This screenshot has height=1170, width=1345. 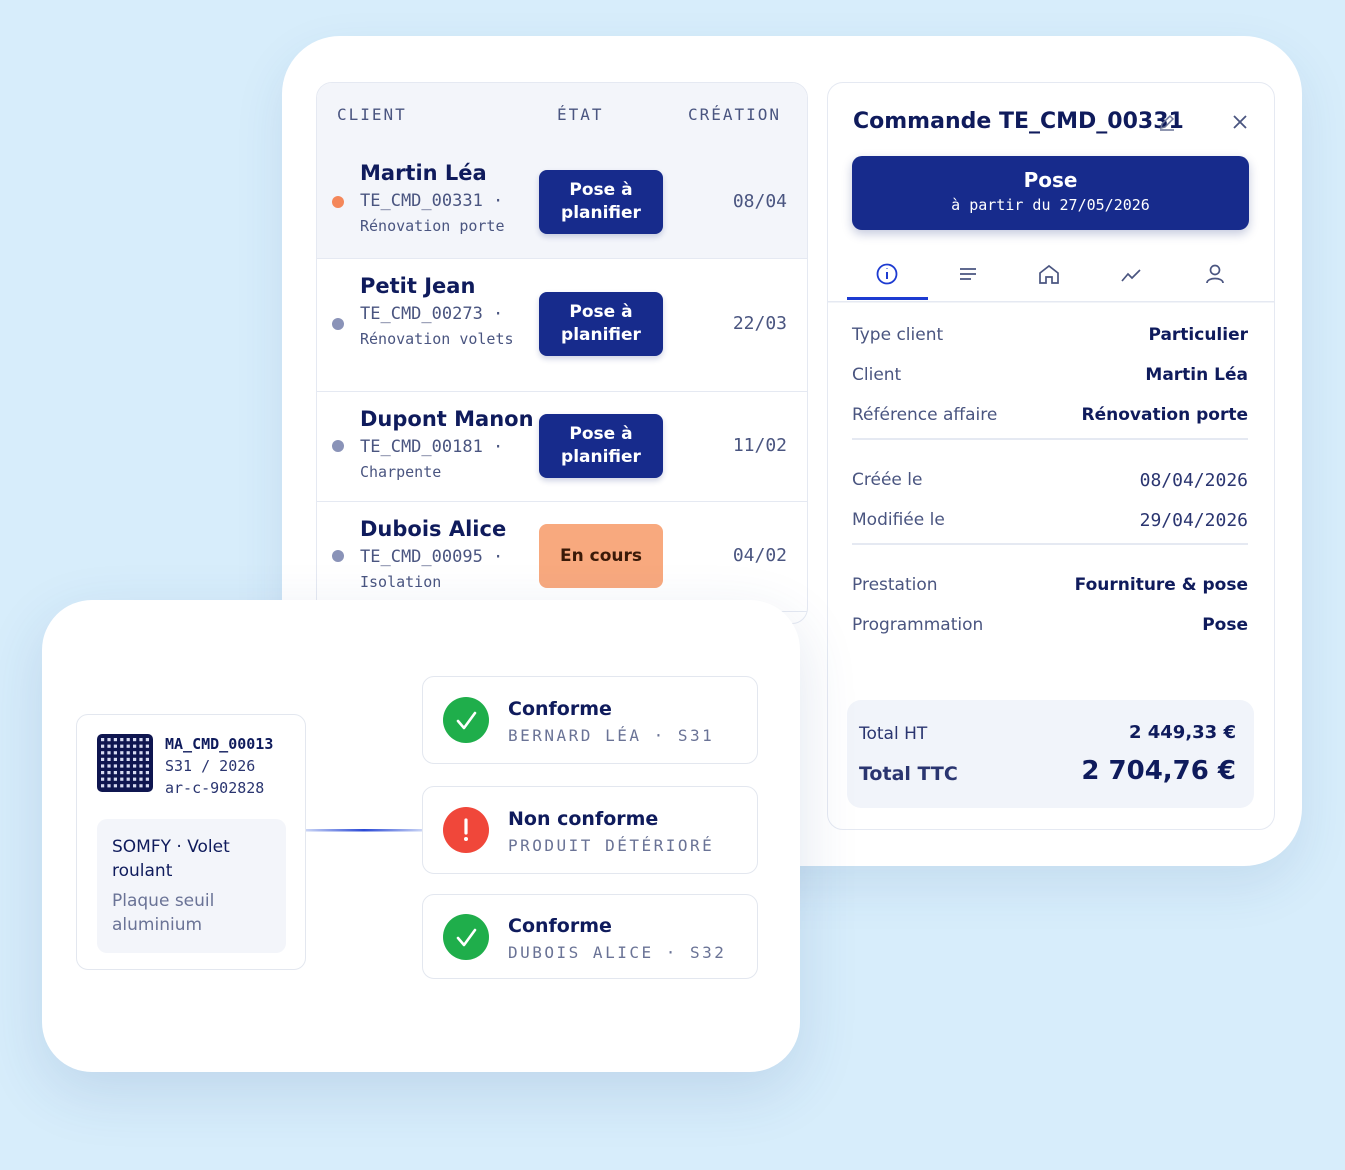 I want to click on creation-date: 04/02, so click(x=759, y=555).